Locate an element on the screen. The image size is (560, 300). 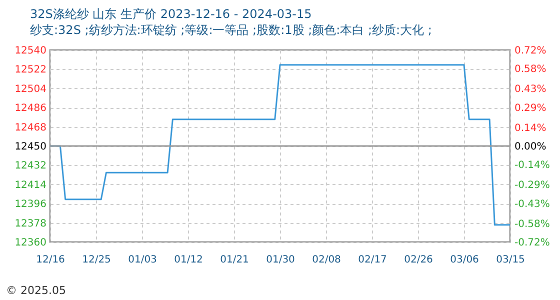
y-tick-label: 12468 is located at coordinates (30, 128).